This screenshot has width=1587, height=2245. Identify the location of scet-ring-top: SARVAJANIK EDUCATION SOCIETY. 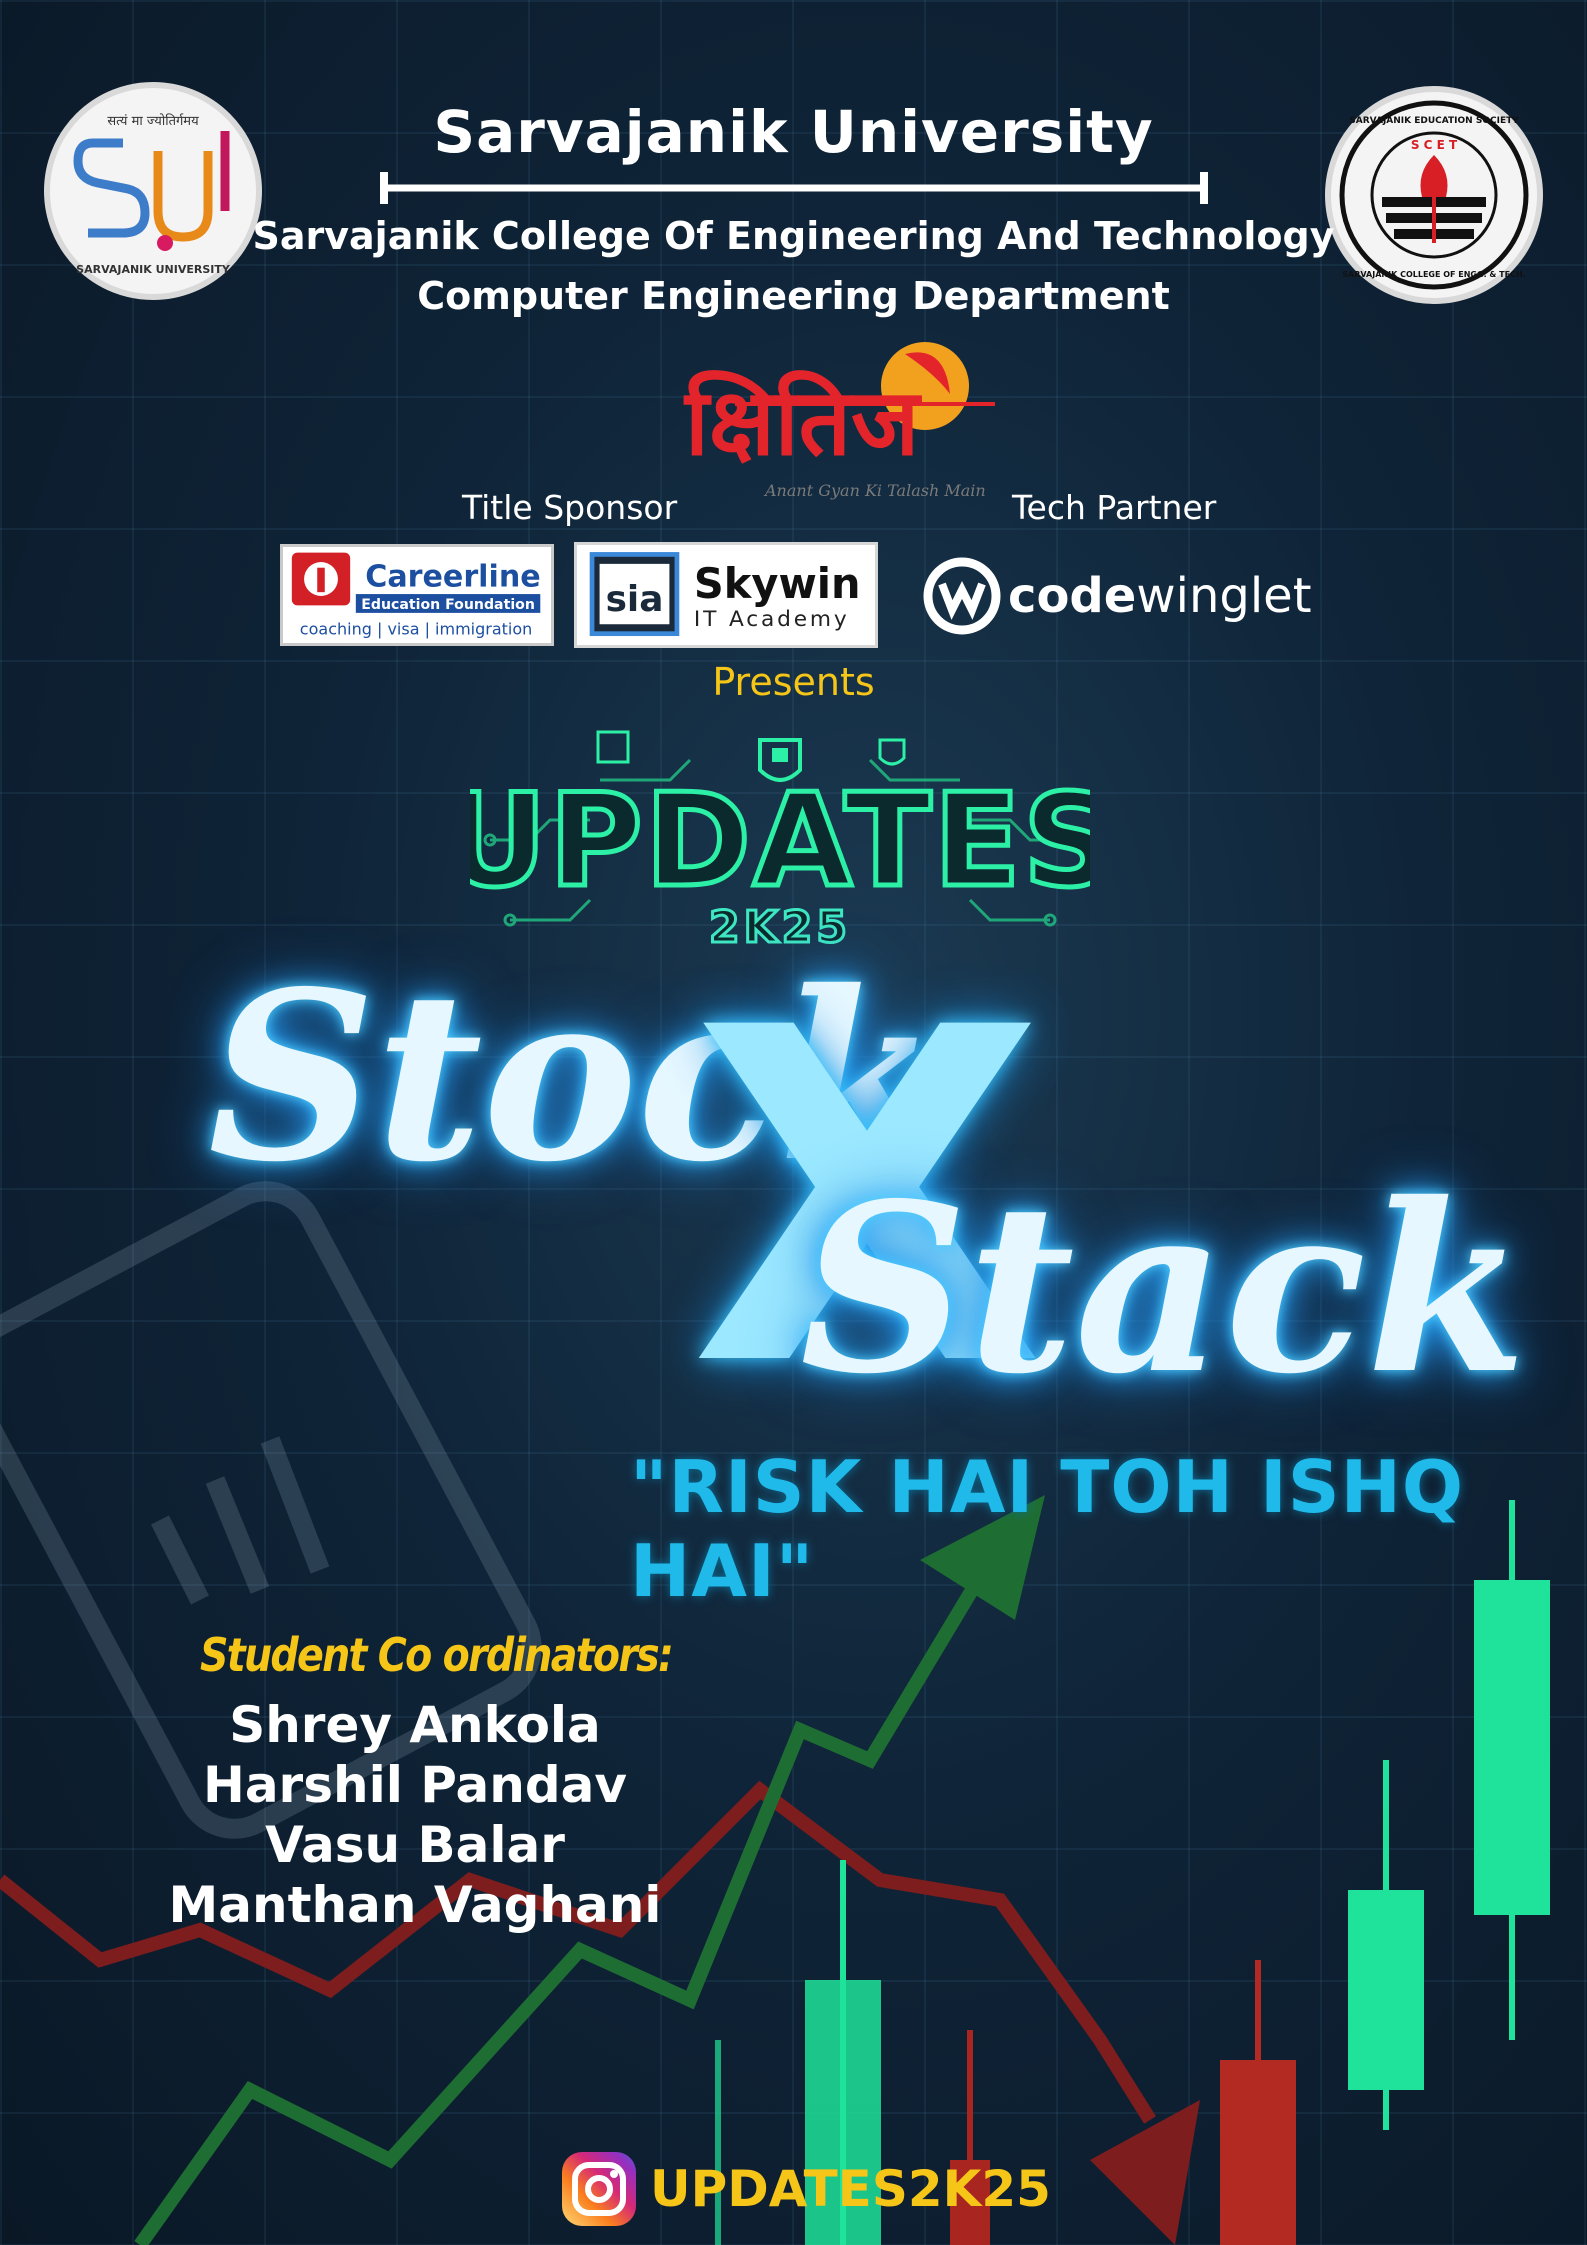
(1434, 121).